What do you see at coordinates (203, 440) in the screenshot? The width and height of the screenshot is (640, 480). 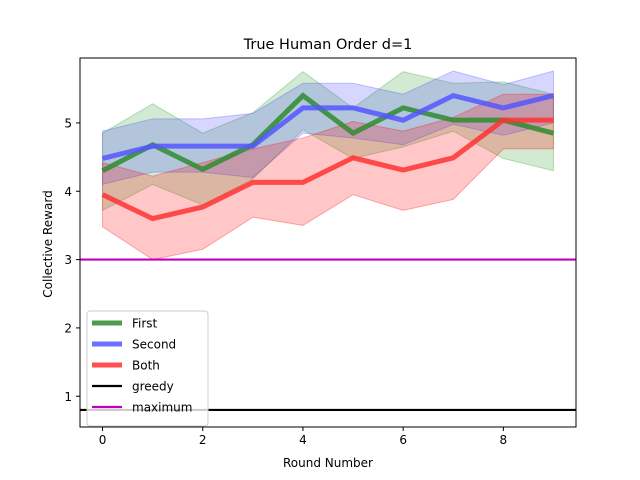 I see `x-tick-label: 2` at bounding box center [203, 440].